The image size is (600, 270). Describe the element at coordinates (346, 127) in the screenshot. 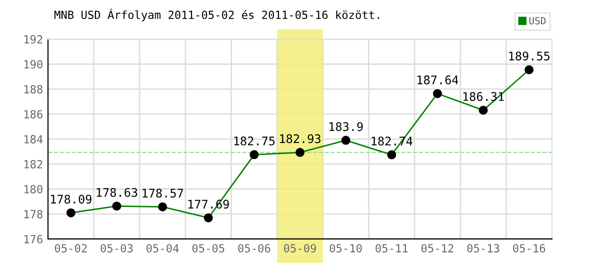

I see `data-label: 183.9` at that location.